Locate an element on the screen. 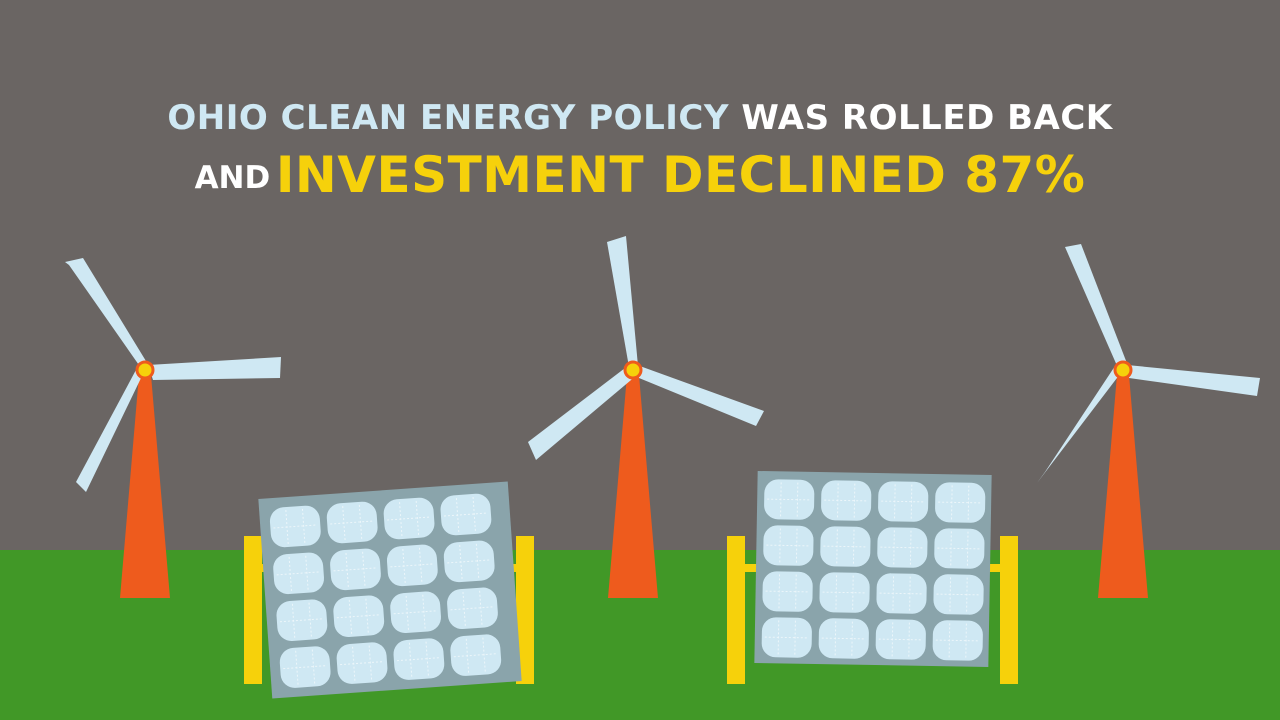 The height and width of the screenshot is (720, 1280). headline-policy-text: OHIO CLEAN ENERGY POLICY is located at coordinates (448, 118).